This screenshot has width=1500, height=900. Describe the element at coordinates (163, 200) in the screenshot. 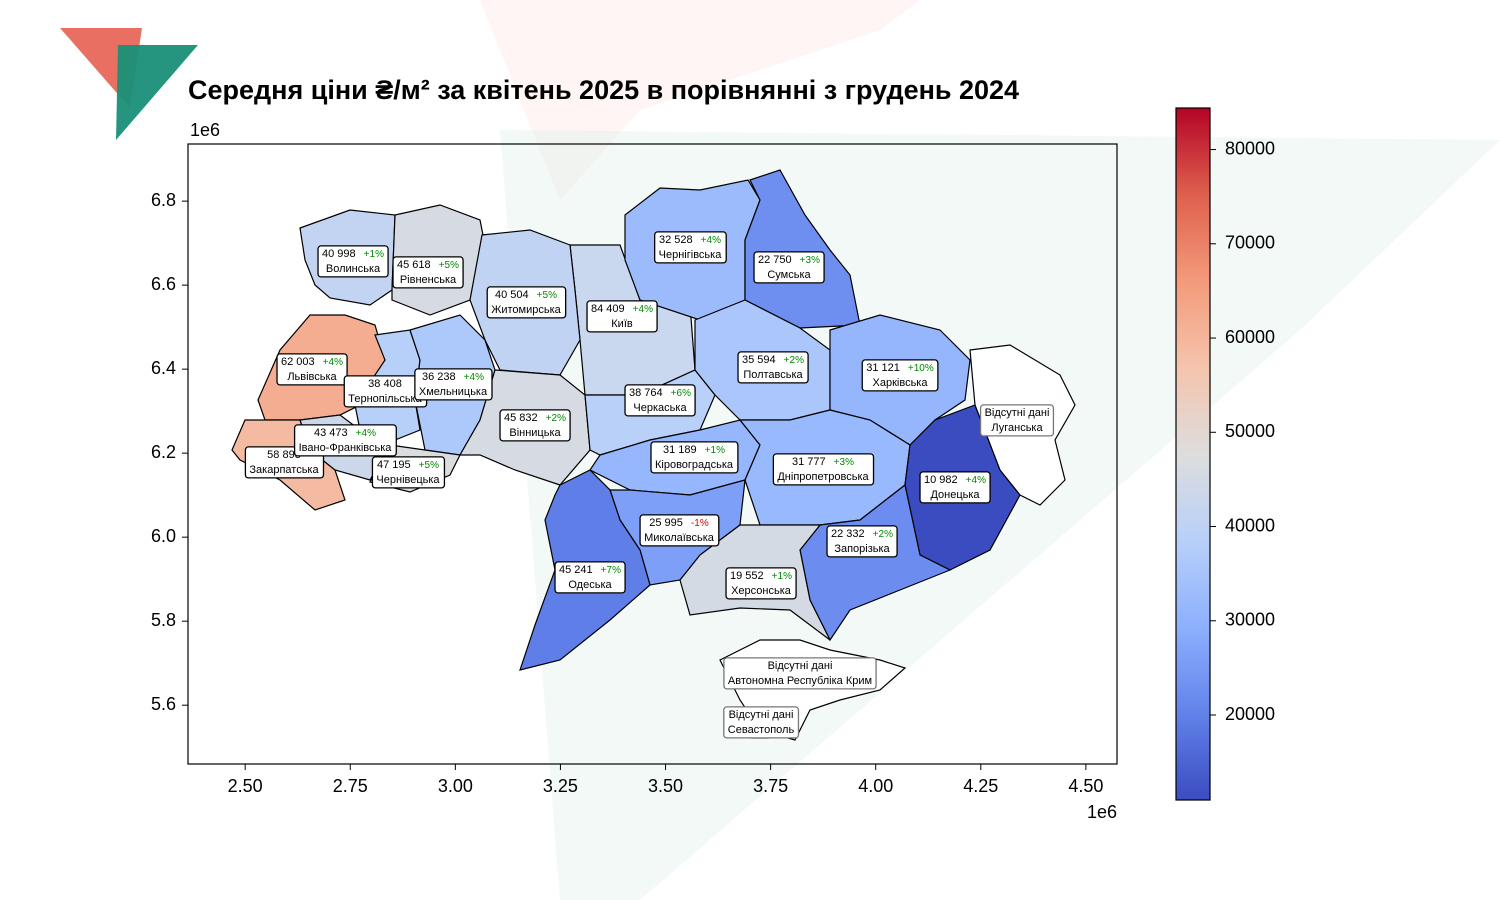

I see `y-tick-label: 6.8` at that location.